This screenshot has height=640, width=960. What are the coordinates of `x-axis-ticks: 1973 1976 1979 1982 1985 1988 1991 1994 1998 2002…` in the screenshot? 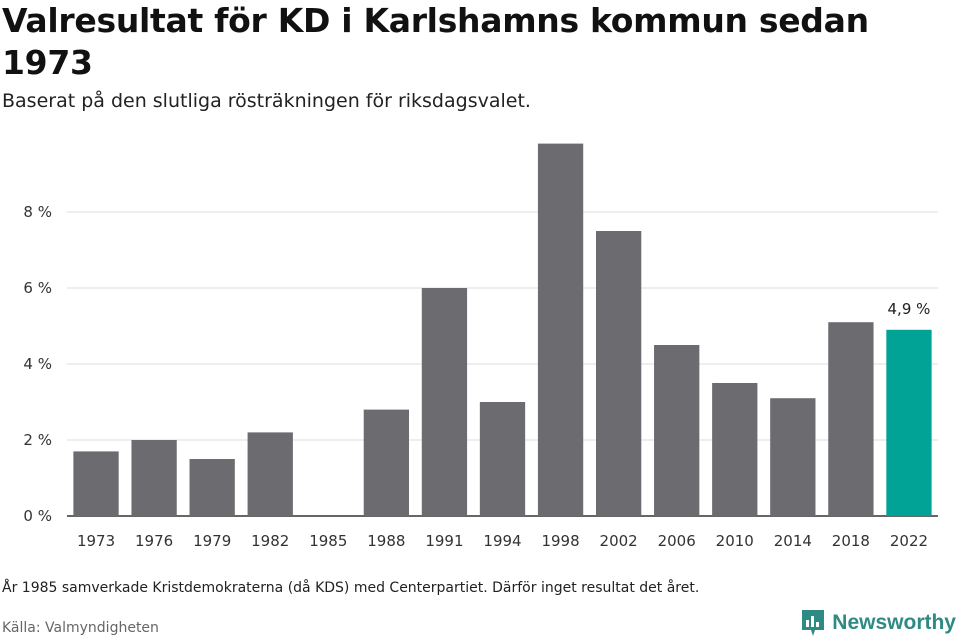 It's located at (502, 541).